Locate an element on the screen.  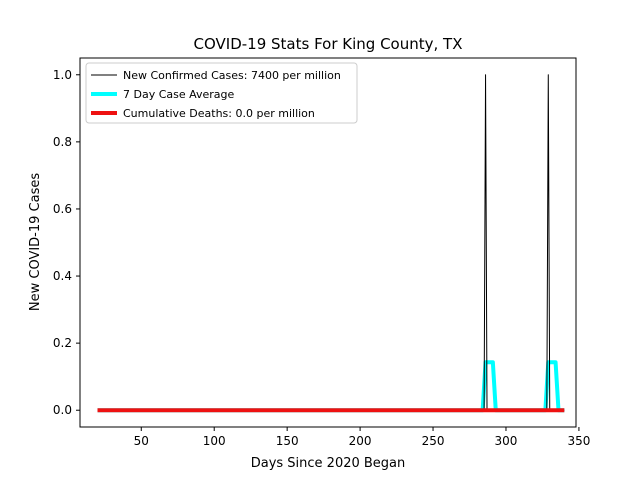
y-tick-label: 0.8 is located at coordinates (62, 142).